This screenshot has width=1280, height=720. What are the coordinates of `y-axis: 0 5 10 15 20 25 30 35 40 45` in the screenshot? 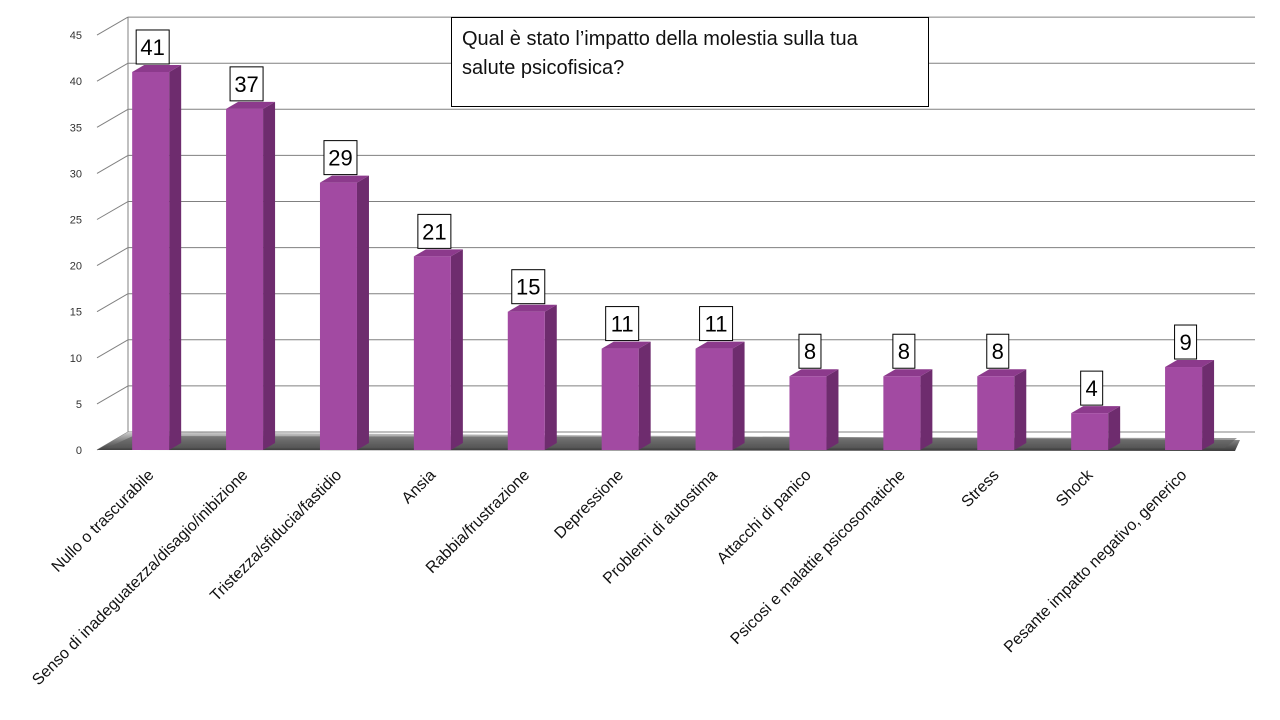 It's located at (76, 243).